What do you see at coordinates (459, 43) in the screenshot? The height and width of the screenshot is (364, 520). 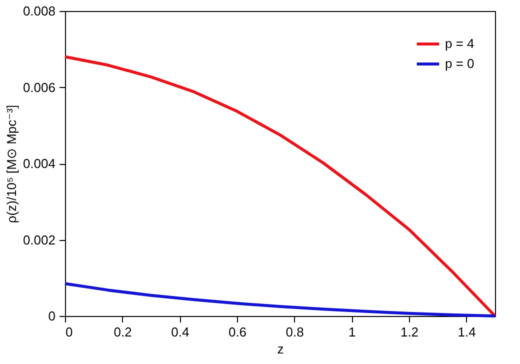 I see `legend-label: p = 4` at bounding box center [459, 43].